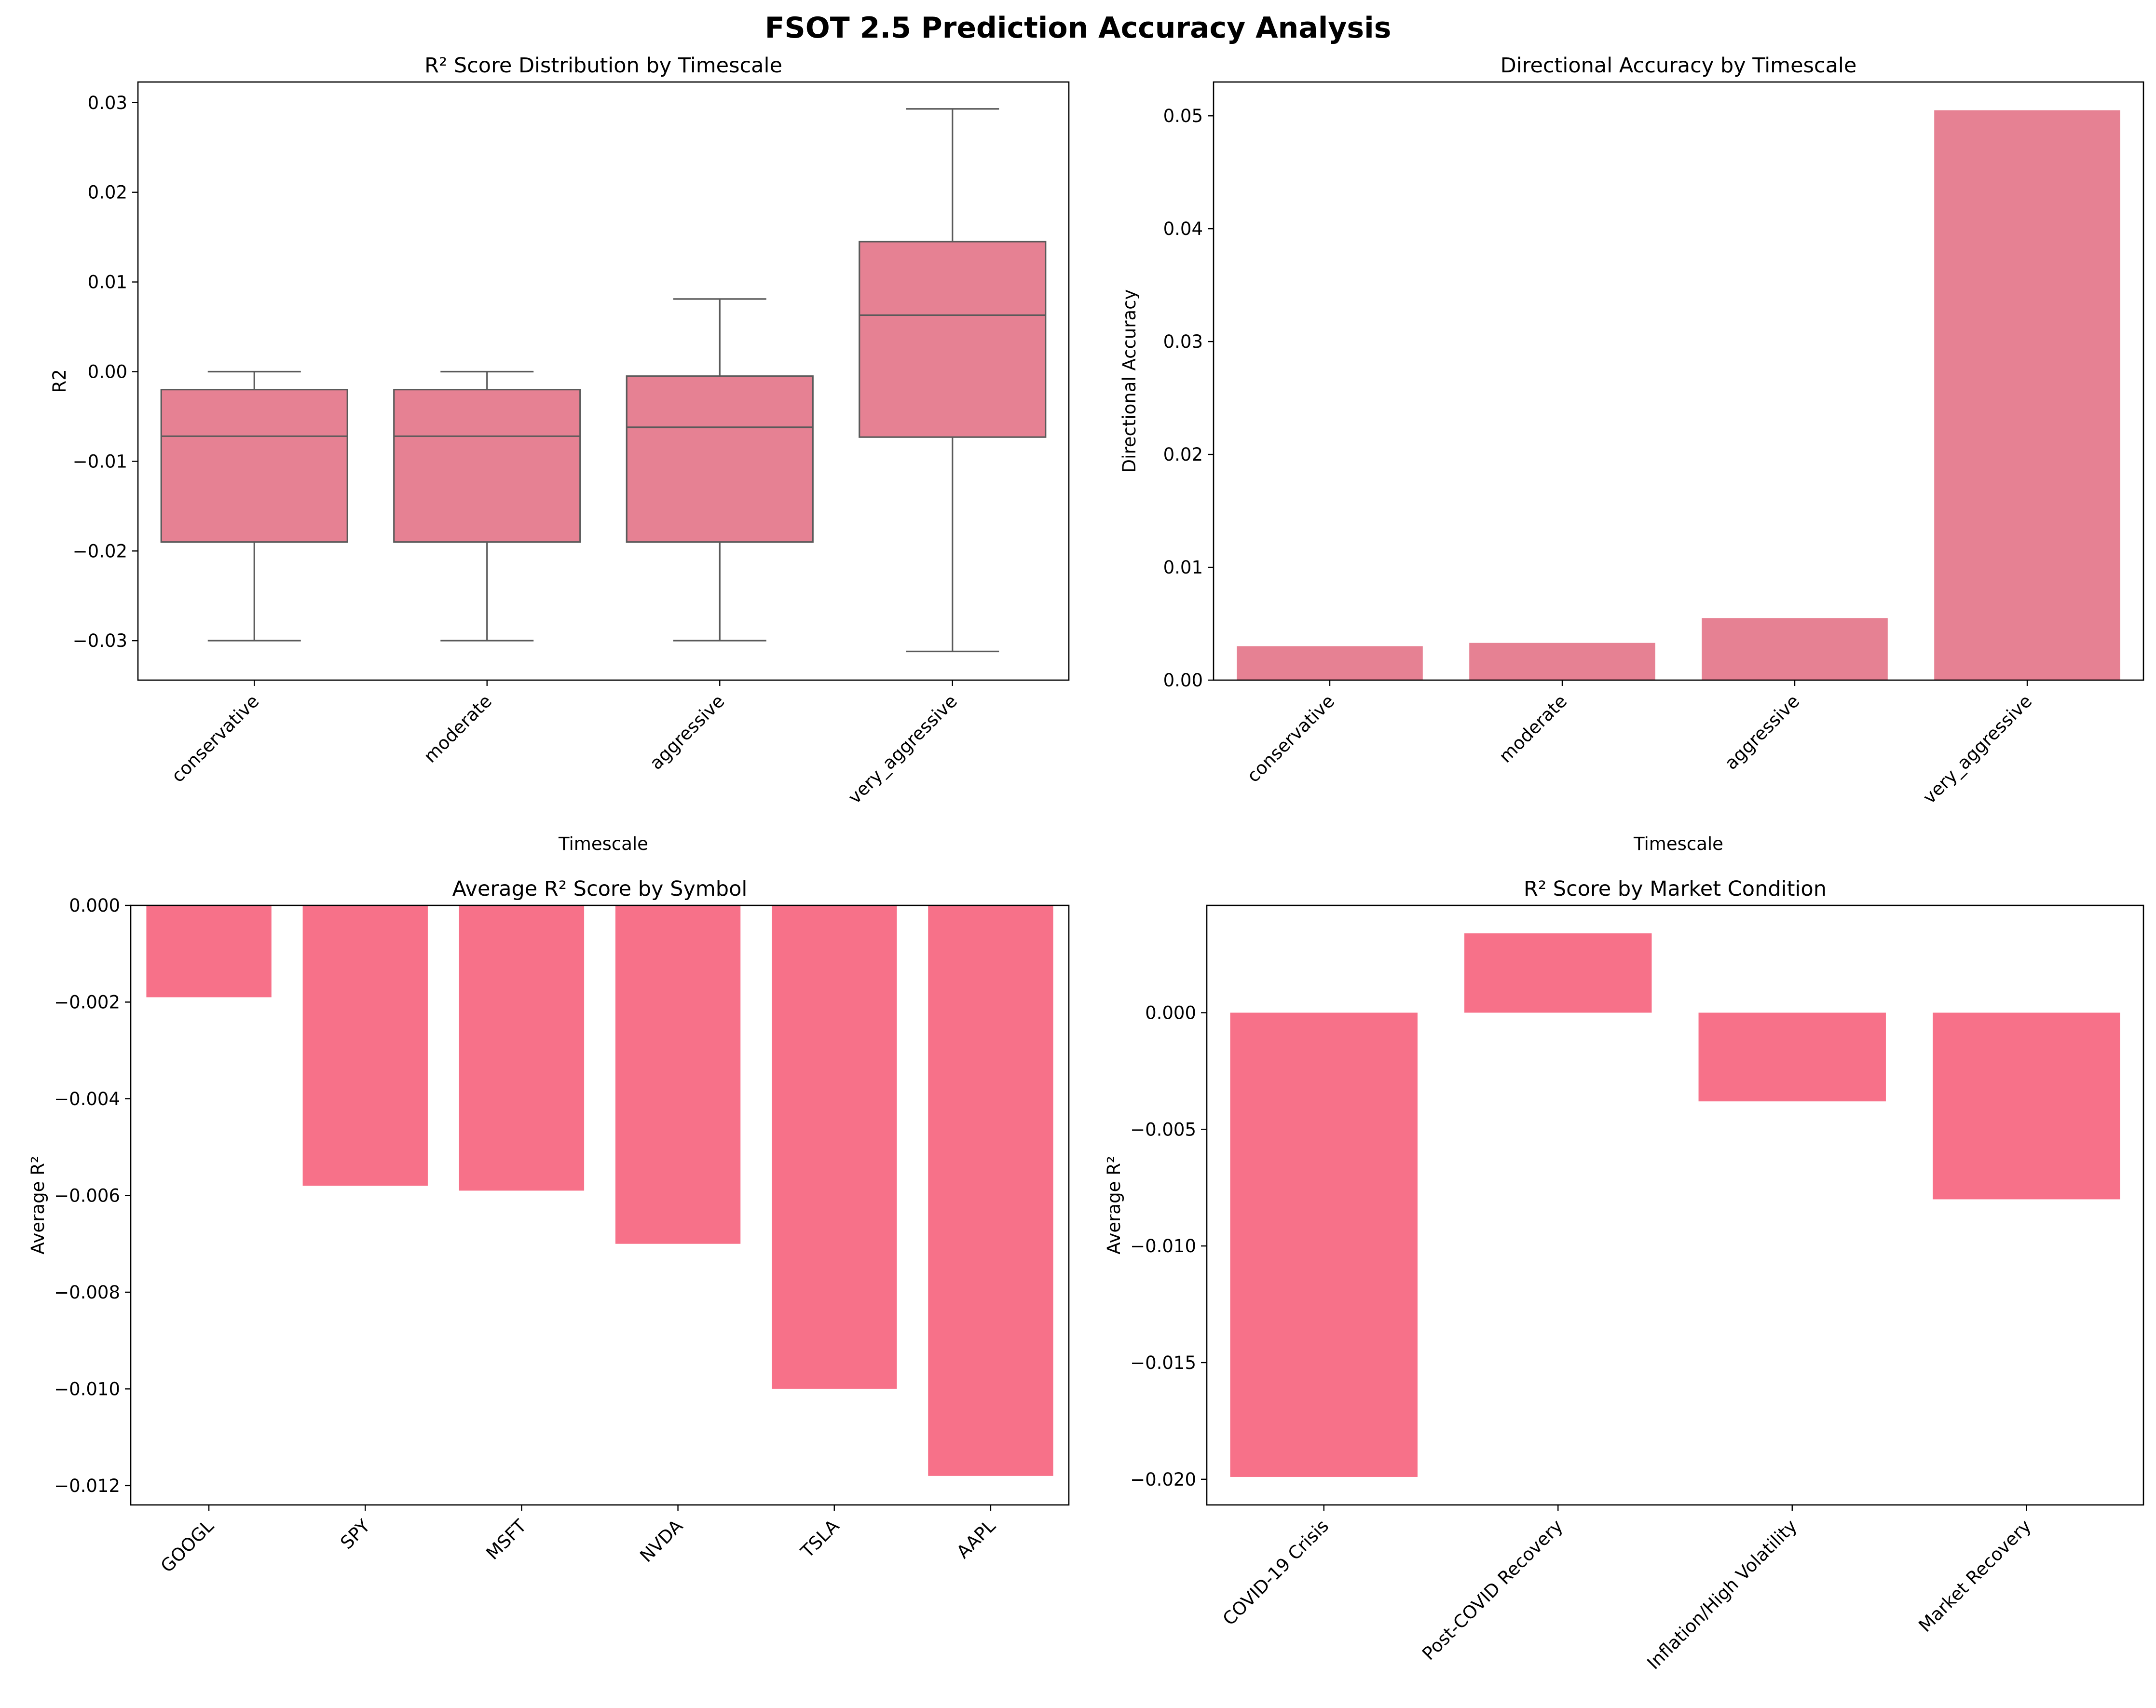  I want to click on y-tick-label: −0.004, so click(87, 1099).